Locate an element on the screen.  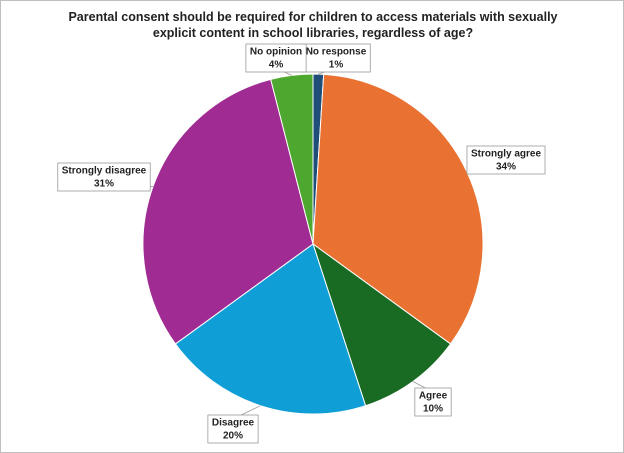
label-category: Strongly disagree is located at coordinates (104, 171).